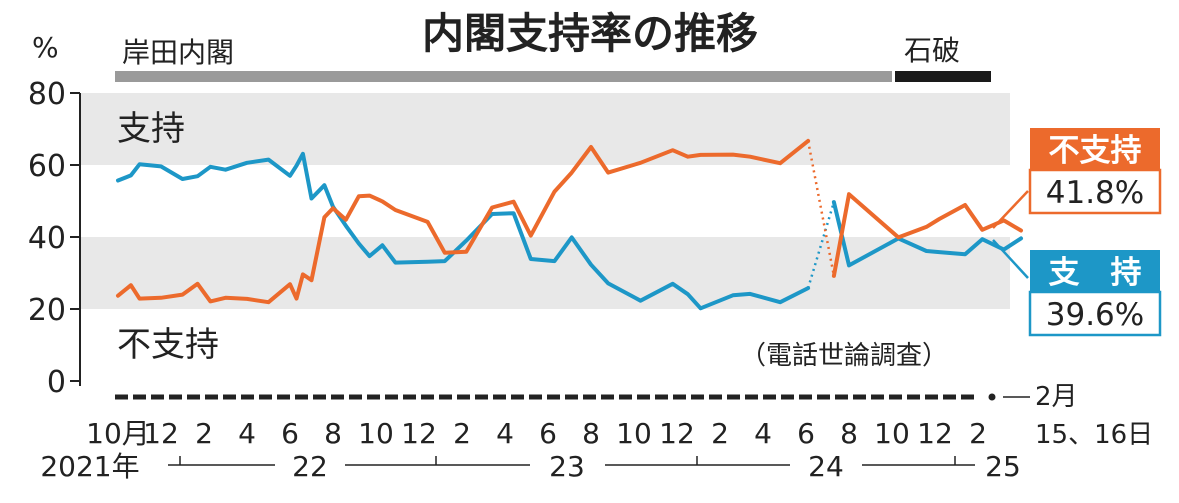 The height and width of the screenshot is (503, 1179). What do you see at coordinates (45, 47) in the screenshot?
I see `unit-label: %` at bounding box center [45, 47].